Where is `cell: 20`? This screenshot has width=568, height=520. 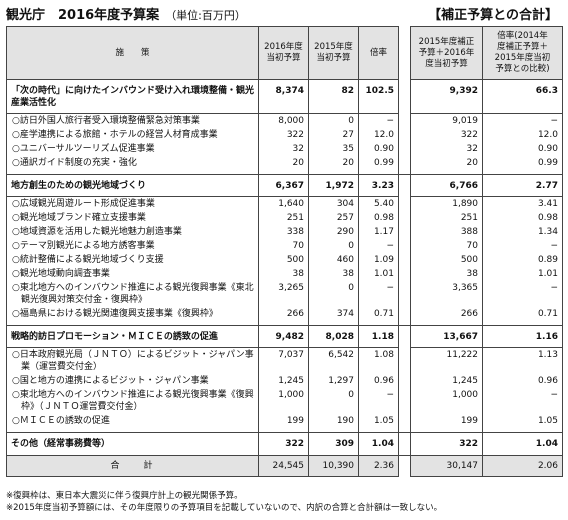 cell: 20 is located at coordinates (333, 165).